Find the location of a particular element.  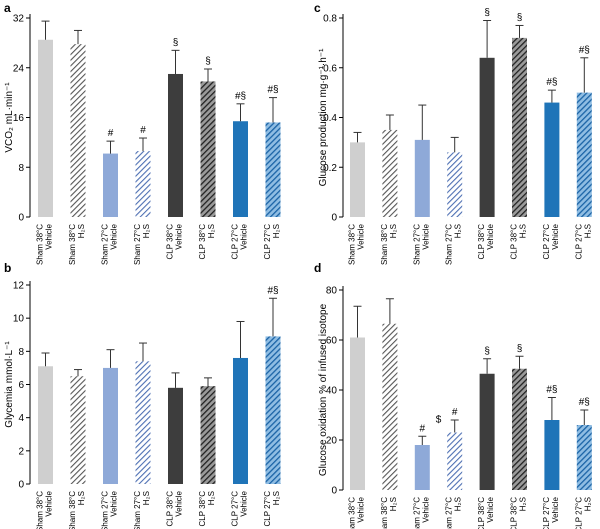

y-tick-label: 20 is located at coordinates (332, 441).